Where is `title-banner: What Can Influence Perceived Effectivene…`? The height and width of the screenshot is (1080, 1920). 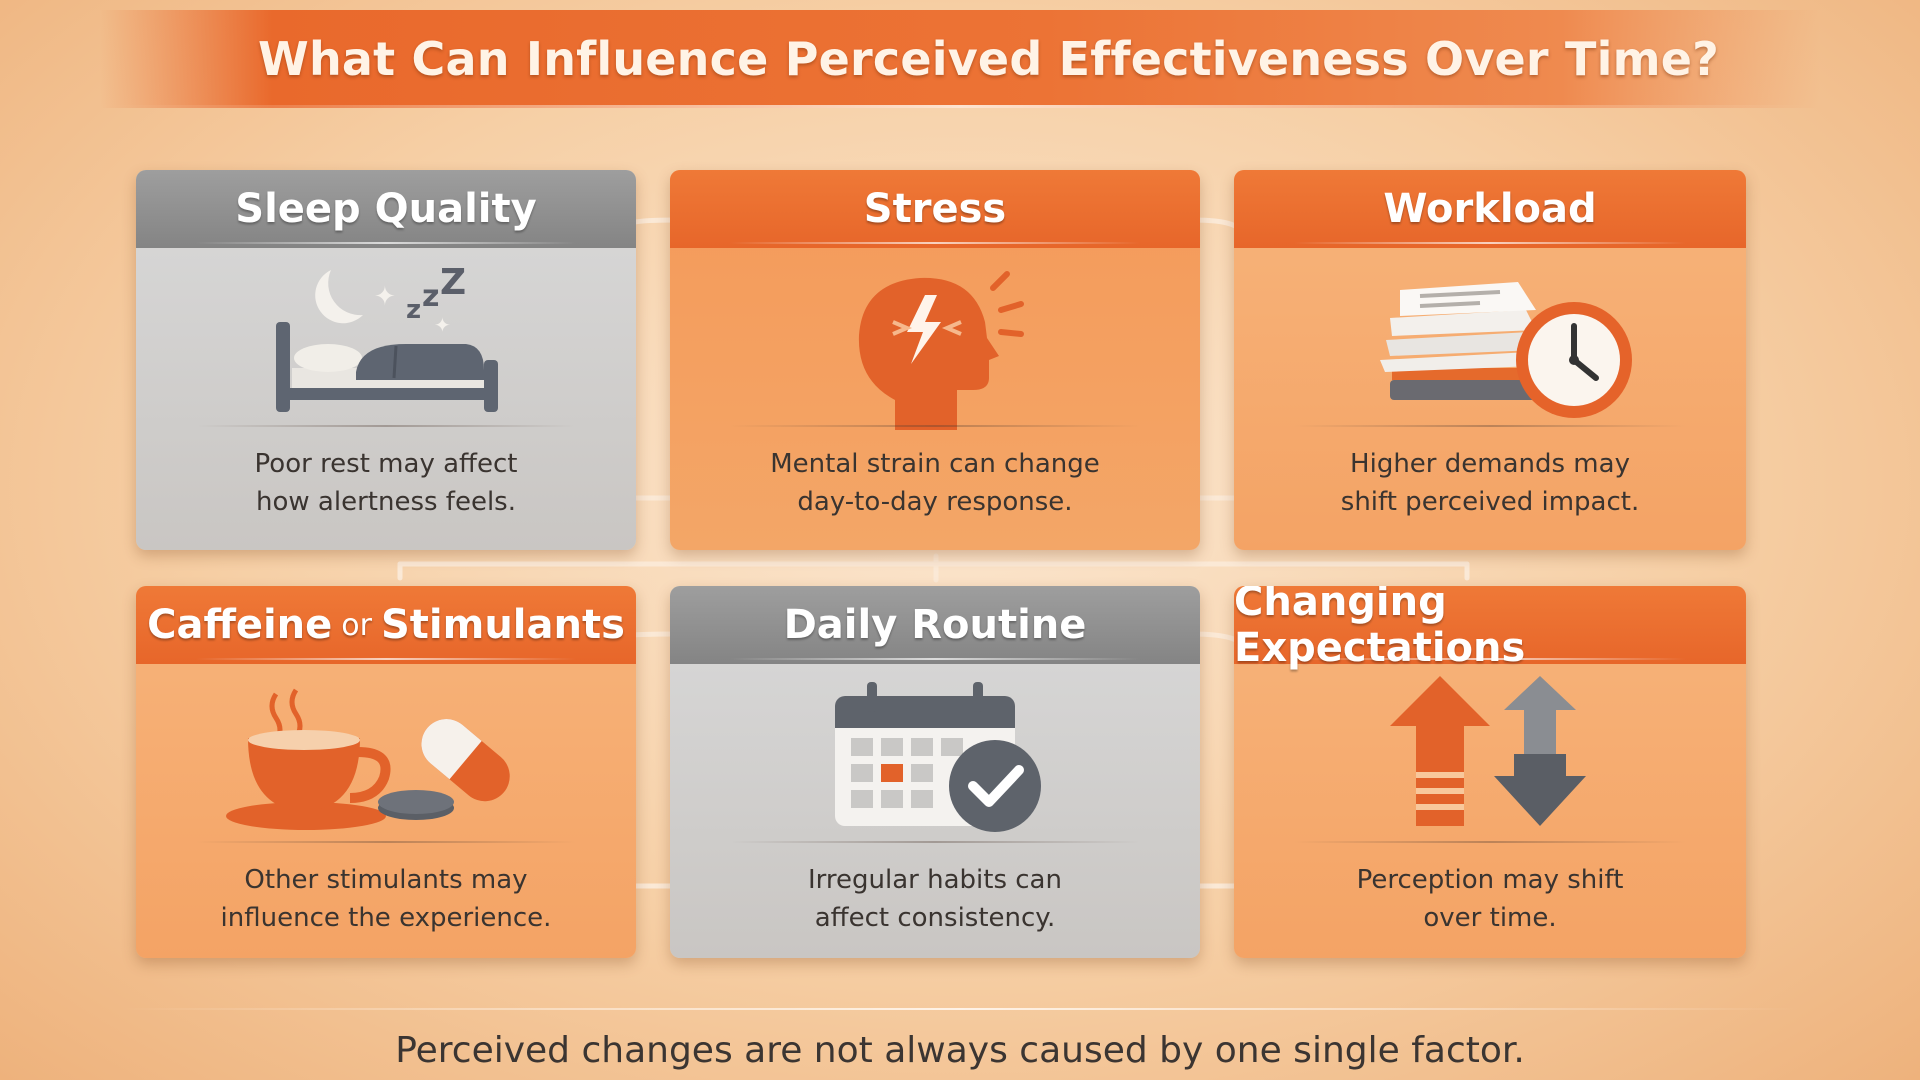 title-banner: What Can Influence Perceived Effectivene… is located at coordinates (960, 59).